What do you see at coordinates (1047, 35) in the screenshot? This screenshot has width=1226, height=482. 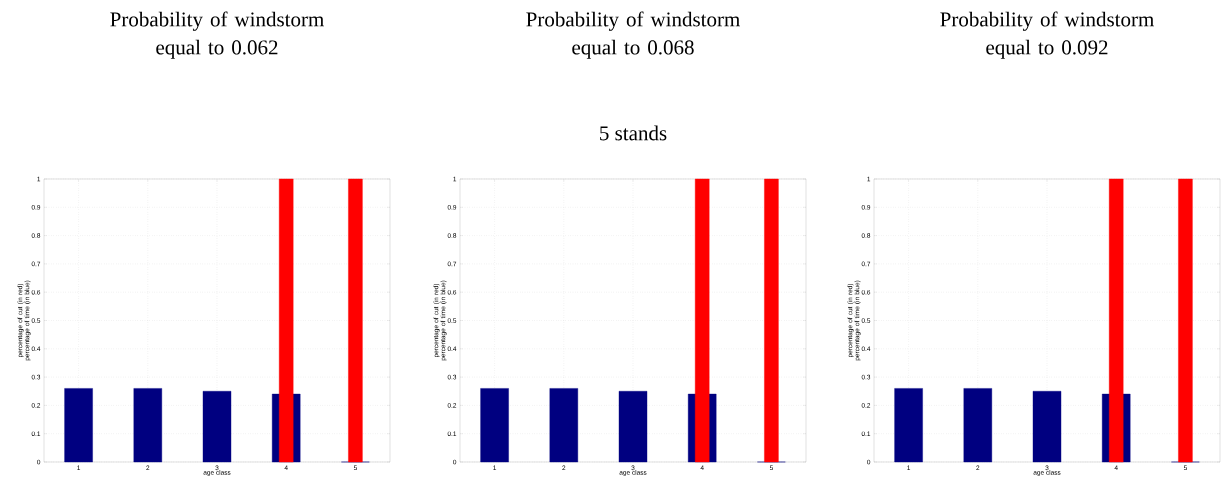 I see `chart-title: Probability of windstorm equal to 0.092` at bounding box center [1047, 35].